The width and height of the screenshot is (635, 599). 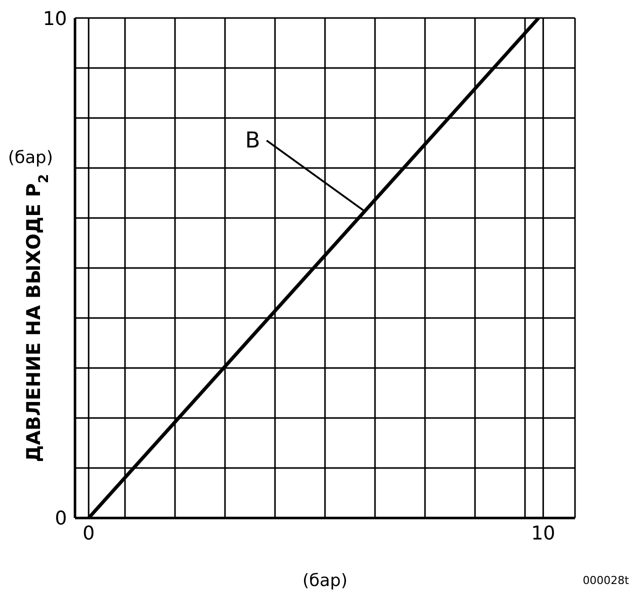 What do you see at coordinates (252, 141) in the screenshot?
I see `annotation: B` at bounding box center [252, 141].